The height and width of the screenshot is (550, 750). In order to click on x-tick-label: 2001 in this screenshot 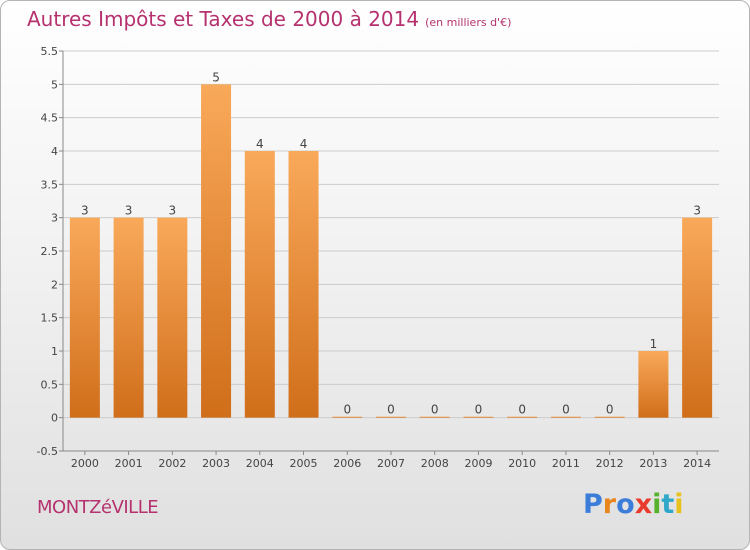, I will do `click(129, 463)`.